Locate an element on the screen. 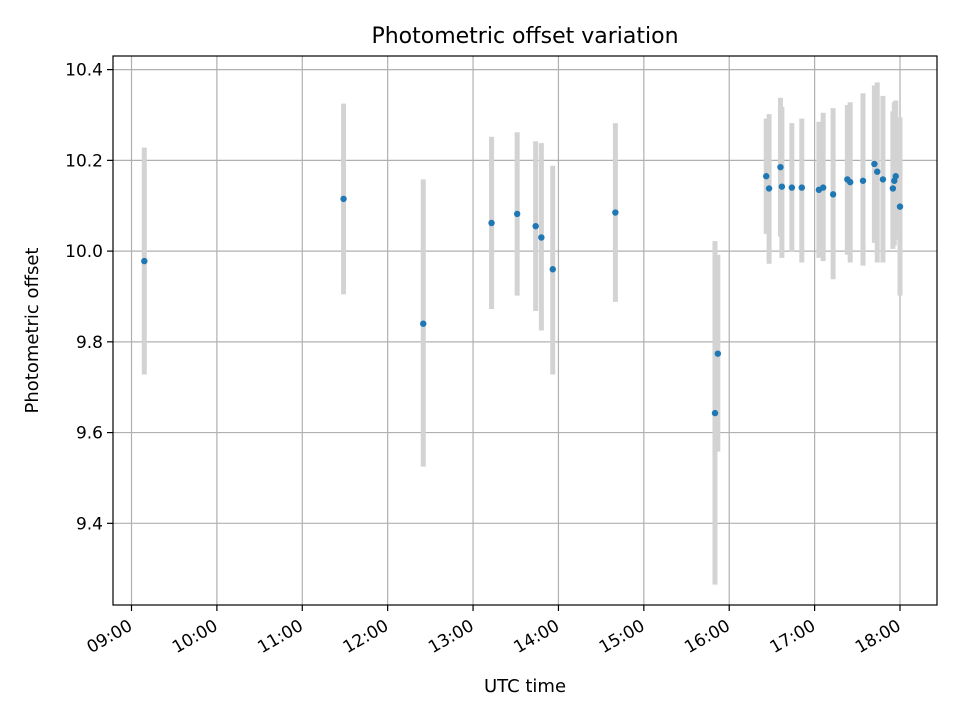 This screenshot has height=720, width=960. y-axis-label: Photometric offset is located at coordinates (32, 331).